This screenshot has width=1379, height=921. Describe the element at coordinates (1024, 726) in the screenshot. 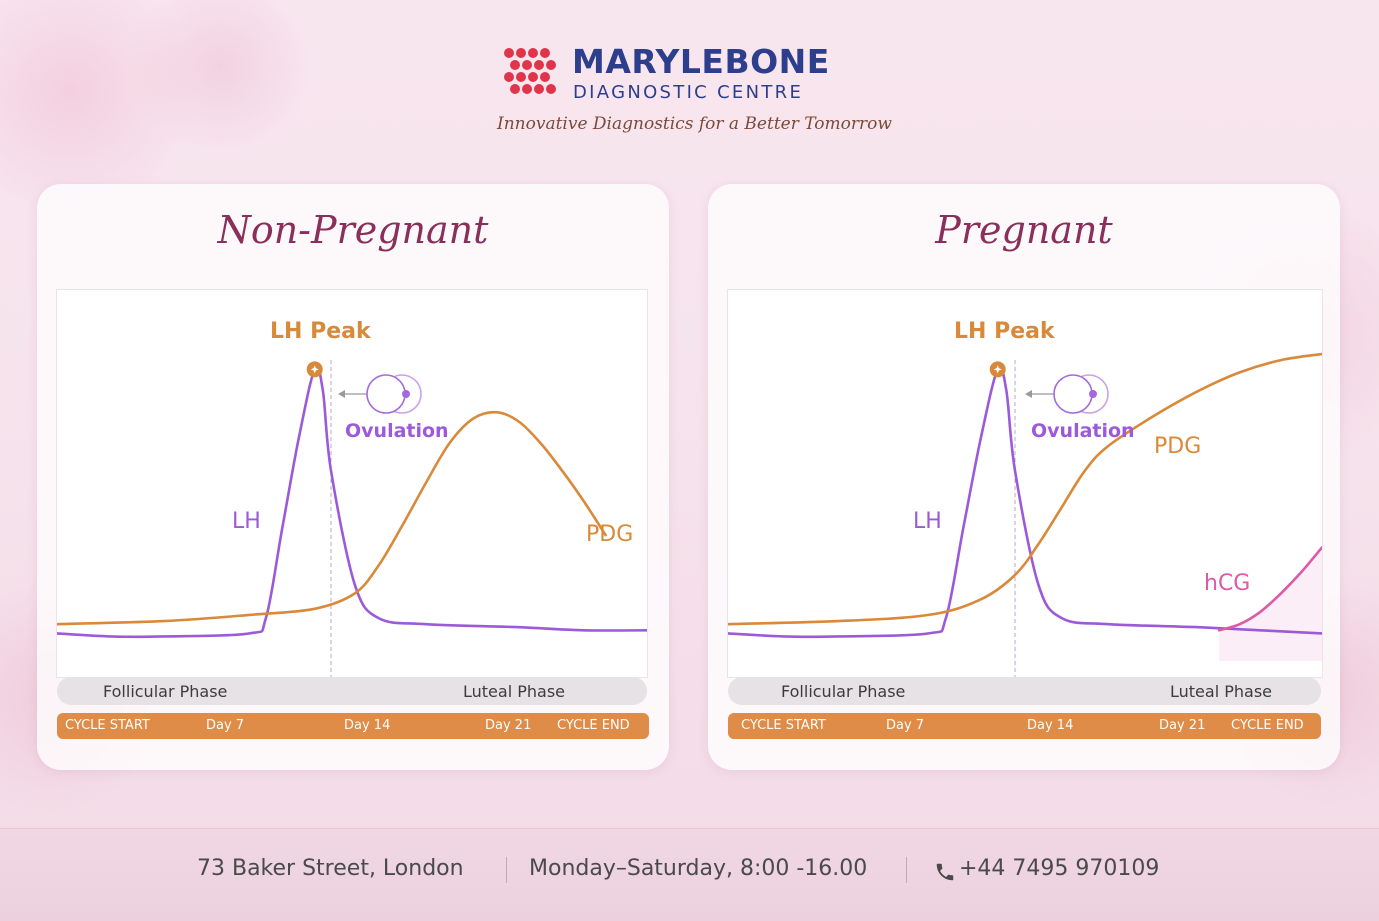

I see `day-axis-bar-pregnant` at that location.